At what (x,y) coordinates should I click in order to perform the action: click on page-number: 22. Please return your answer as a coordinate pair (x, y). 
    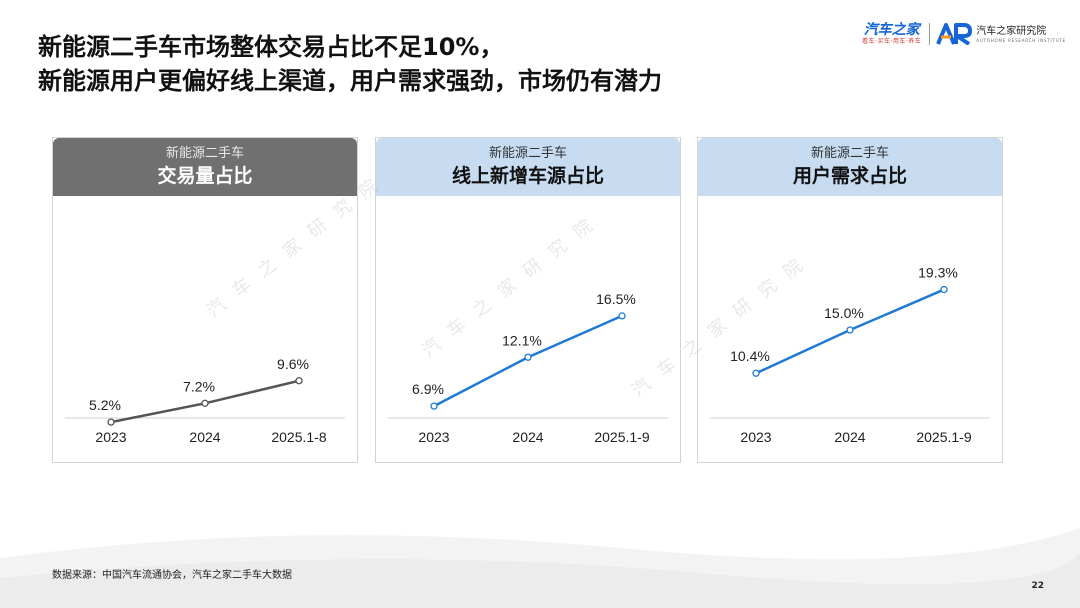
    Looking at the image, I should click on (1037, 586).